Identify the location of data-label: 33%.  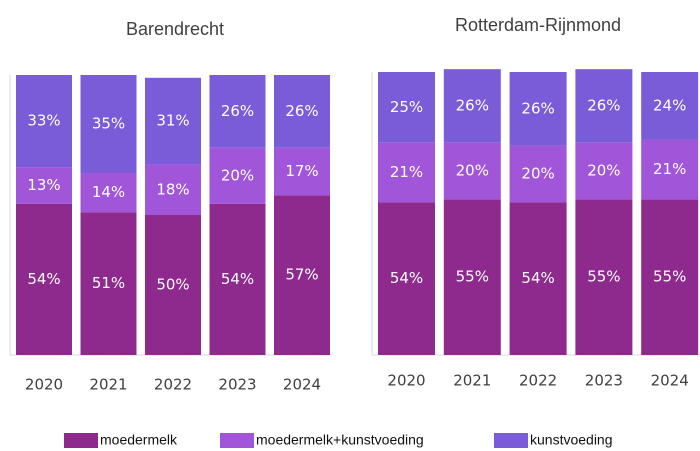
(43, 121).